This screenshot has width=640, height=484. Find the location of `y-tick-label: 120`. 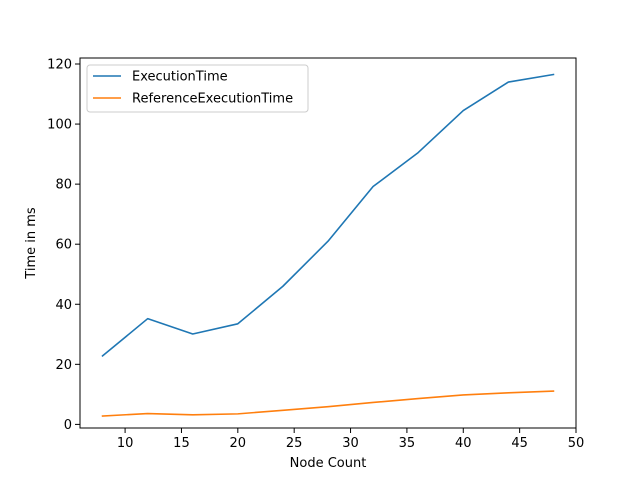

y-tick-label: 120 is located at coordinates (59, 65).